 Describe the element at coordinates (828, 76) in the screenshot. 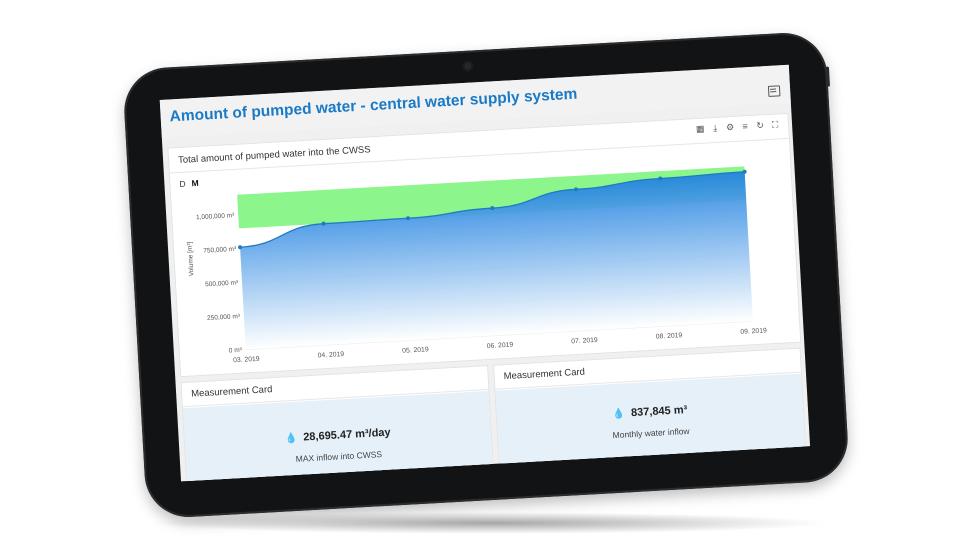

I see `side-button` at that location.